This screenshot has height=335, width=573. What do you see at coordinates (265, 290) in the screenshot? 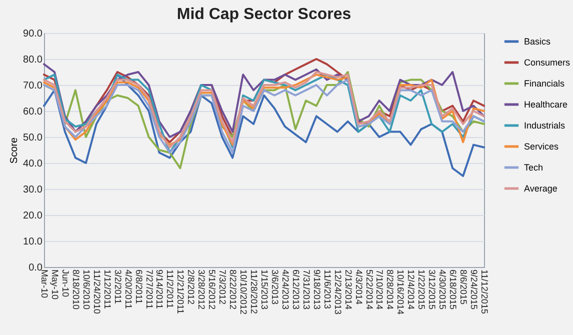
I see `x-tick-label: 1/15/2013` at bounding box center [265, 290].